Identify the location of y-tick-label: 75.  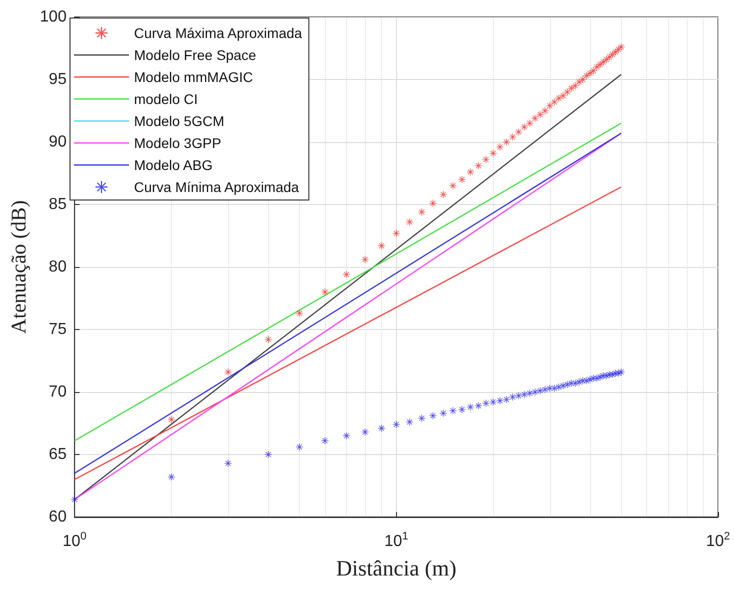
(57, 329).